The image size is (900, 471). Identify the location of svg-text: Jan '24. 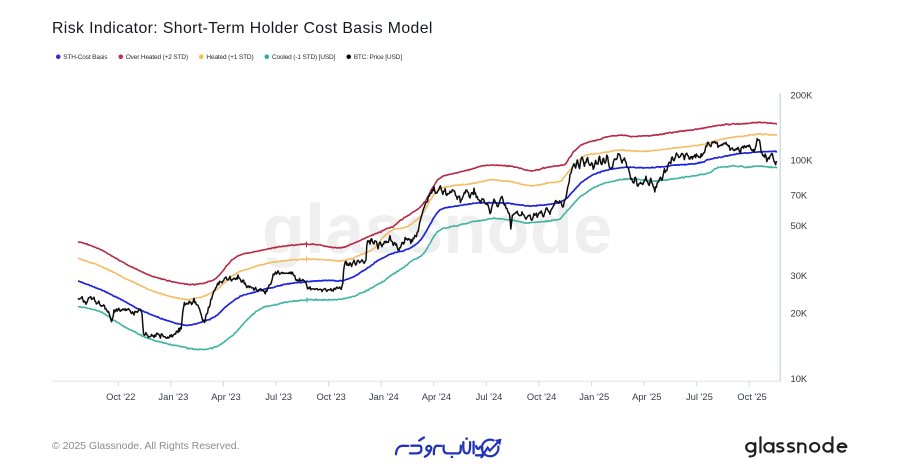
(384, 396).